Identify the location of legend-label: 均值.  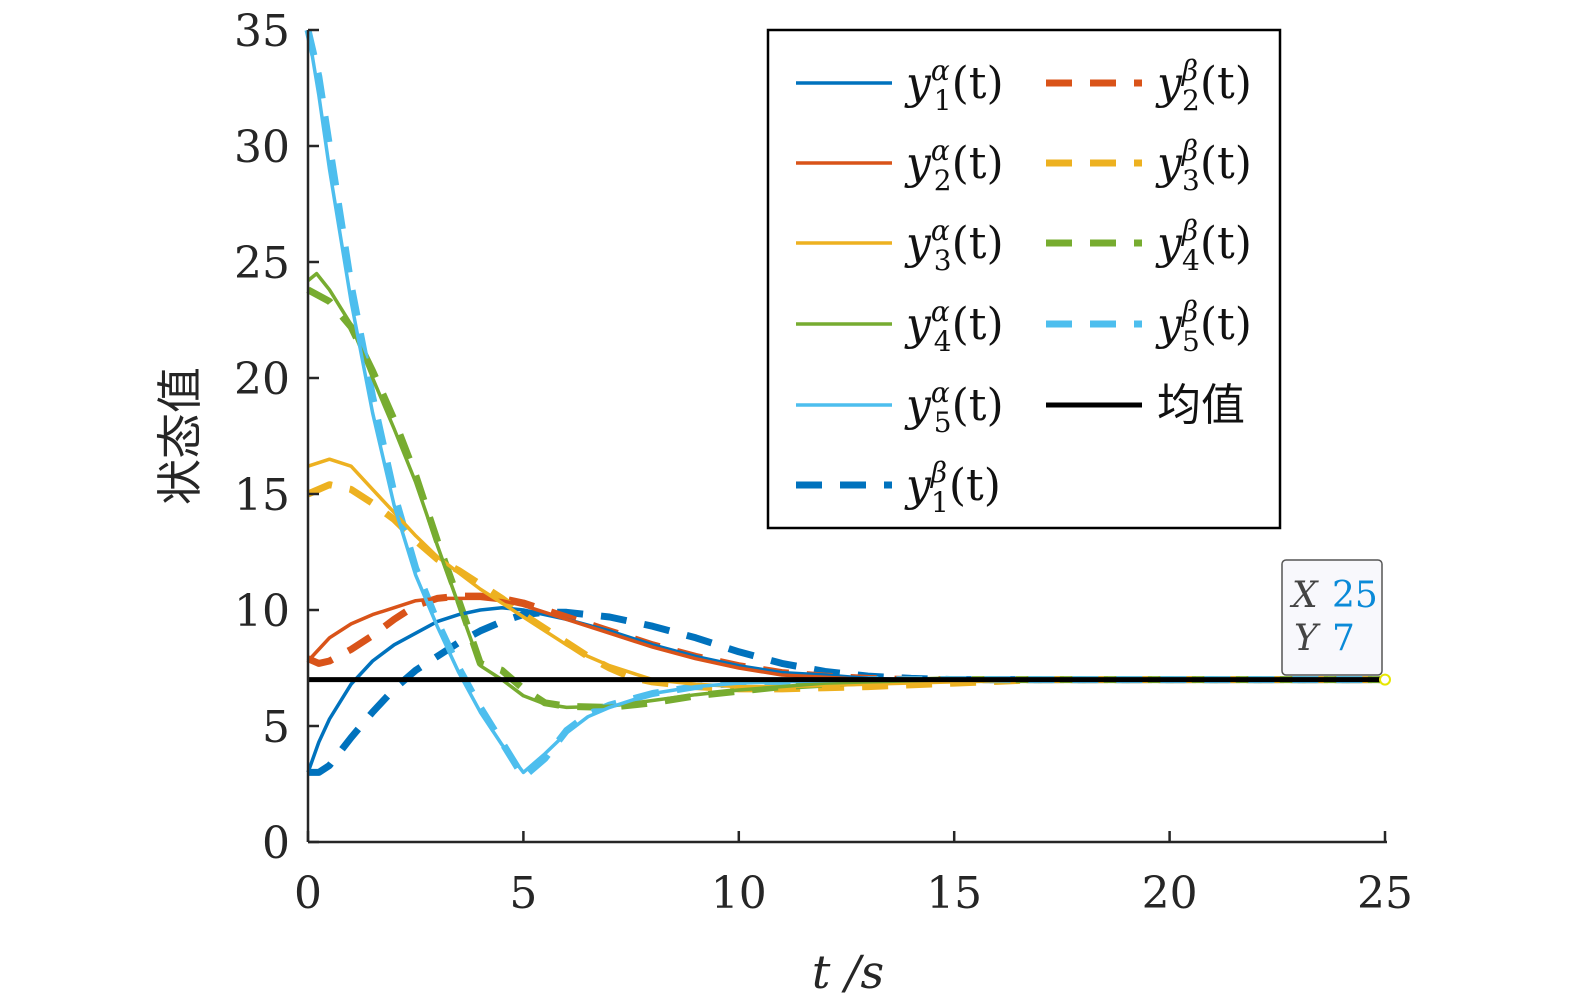
(1201, 405).